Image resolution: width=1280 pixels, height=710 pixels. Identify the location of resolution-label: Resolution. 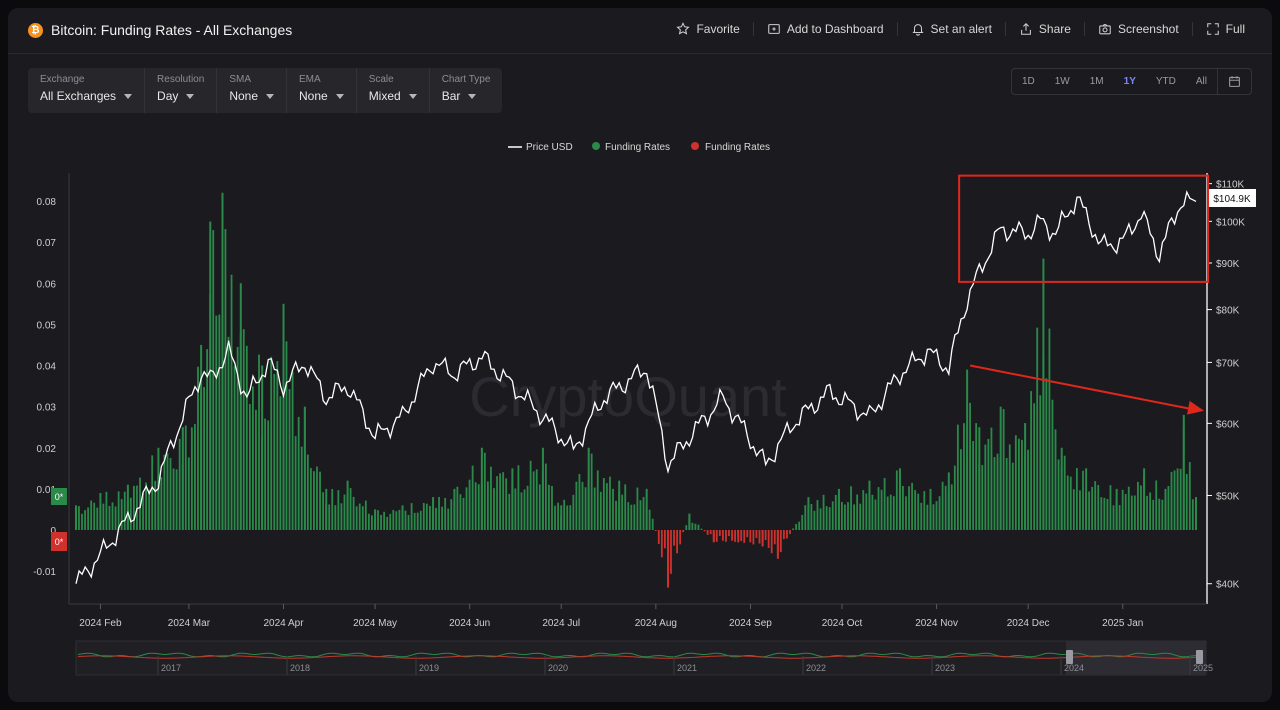
(181, 79).